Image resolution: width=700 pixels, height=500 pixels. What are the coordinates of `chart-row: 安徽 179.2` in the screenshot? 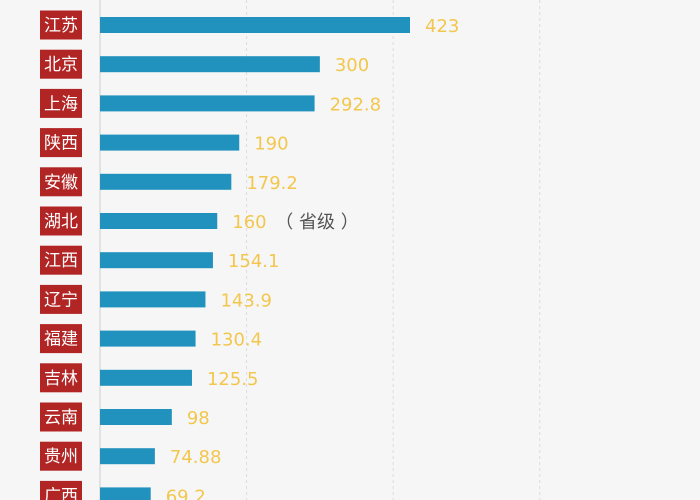 It's located at (169, 182).